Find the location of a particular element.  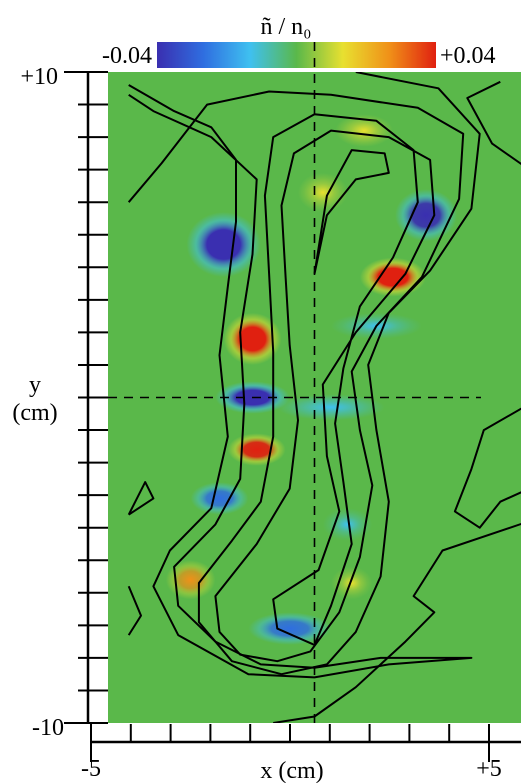

colorbar-title: ñ / n₀ is located at coordinates (285, 27).